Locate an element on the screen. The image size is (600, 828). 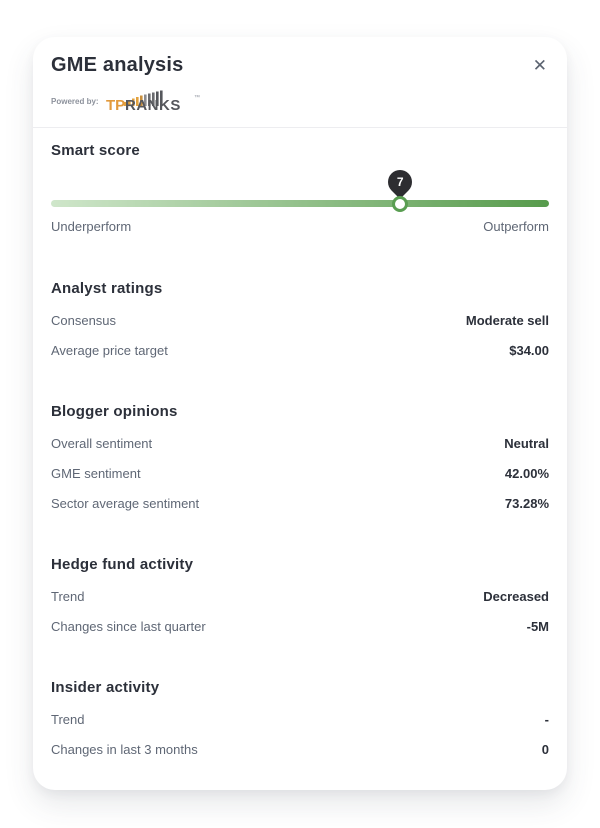
score-pin-icon: 7 is located at coordinates (399, 182).